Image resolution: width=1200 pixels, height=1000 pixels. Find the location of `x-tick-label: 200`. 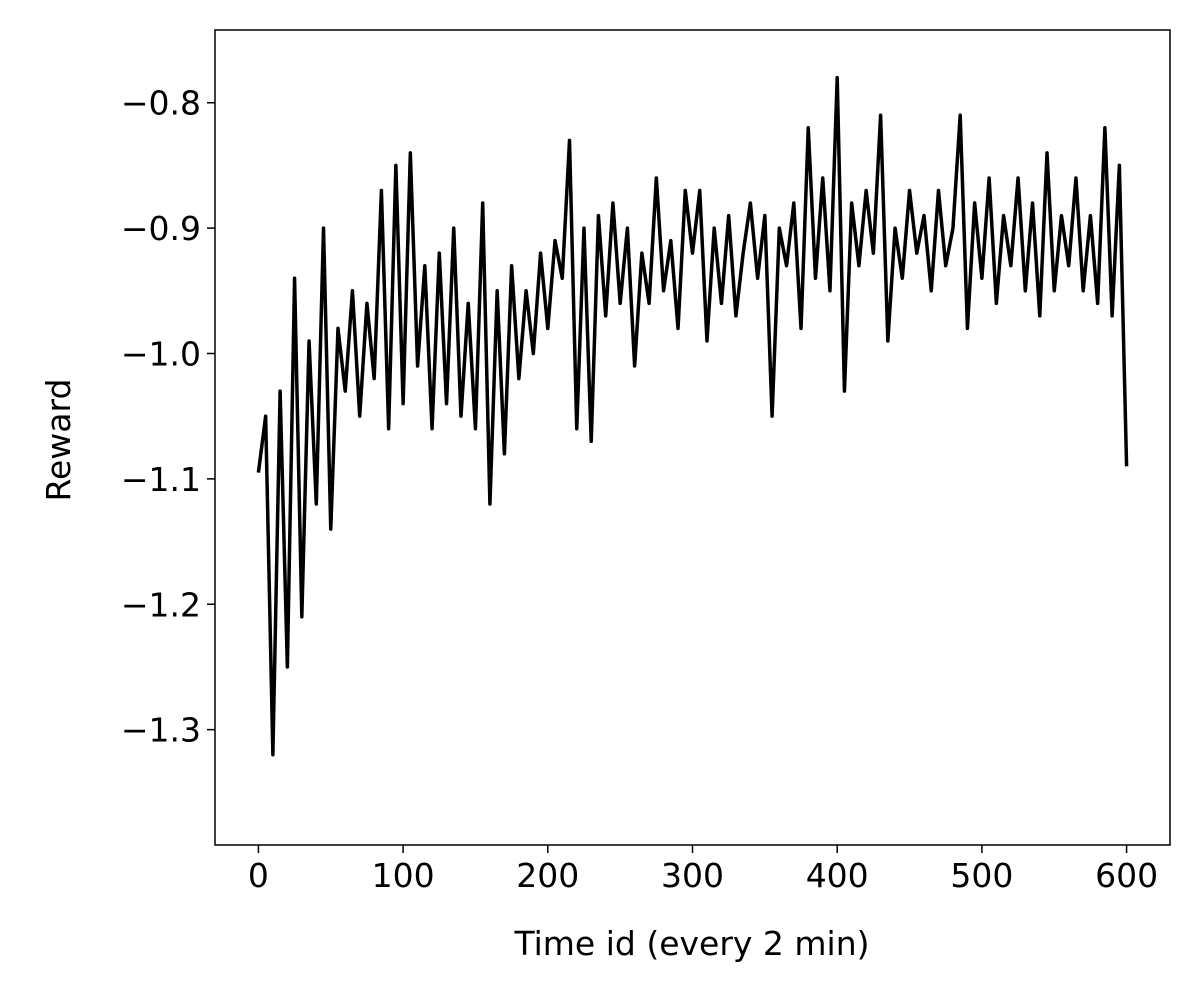

x-tick-label: 200 is located at coordinates (547, 875).